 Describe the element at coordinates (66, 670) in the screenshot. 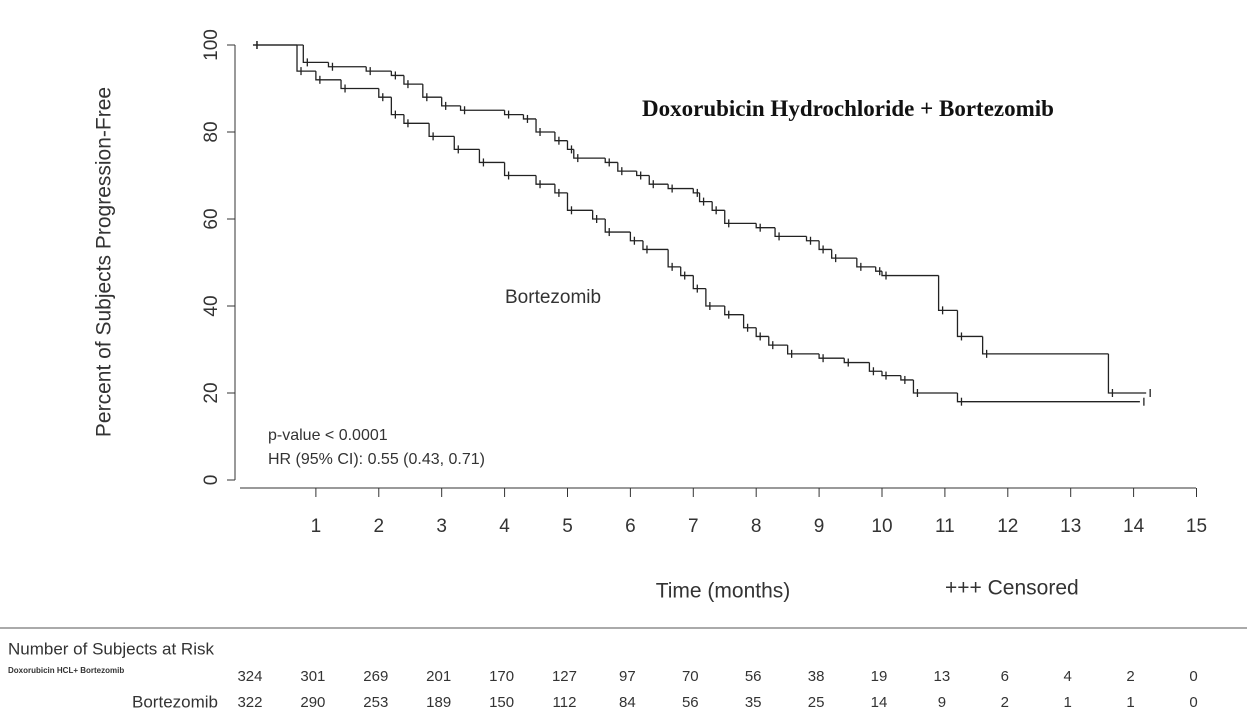

I see `row-label: Doxorubicin HCL+ Bortezomib` at that location.